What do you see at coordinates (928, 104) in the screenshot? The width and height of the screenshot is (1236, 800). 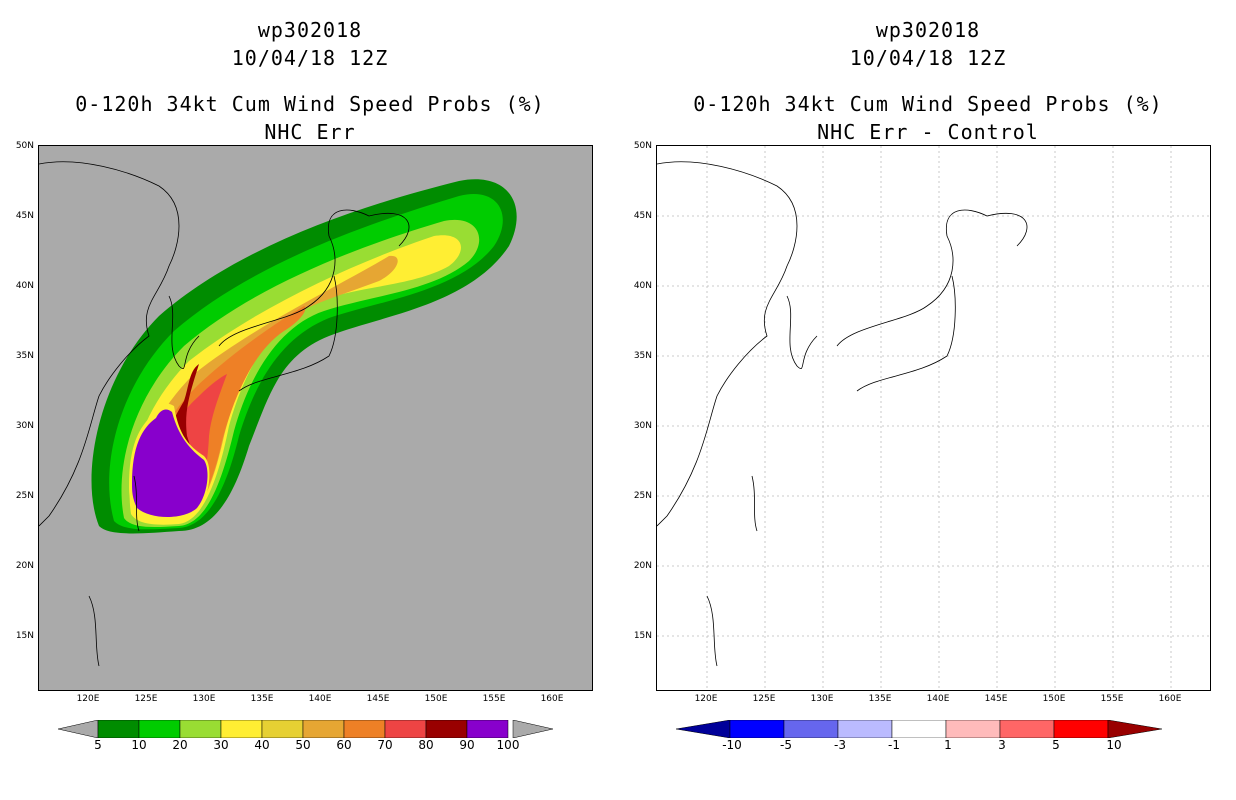 I see `right-title-product: 0-120h 34kt Cum Wind Speed Probs (%)` at bounding box center [928, 104].